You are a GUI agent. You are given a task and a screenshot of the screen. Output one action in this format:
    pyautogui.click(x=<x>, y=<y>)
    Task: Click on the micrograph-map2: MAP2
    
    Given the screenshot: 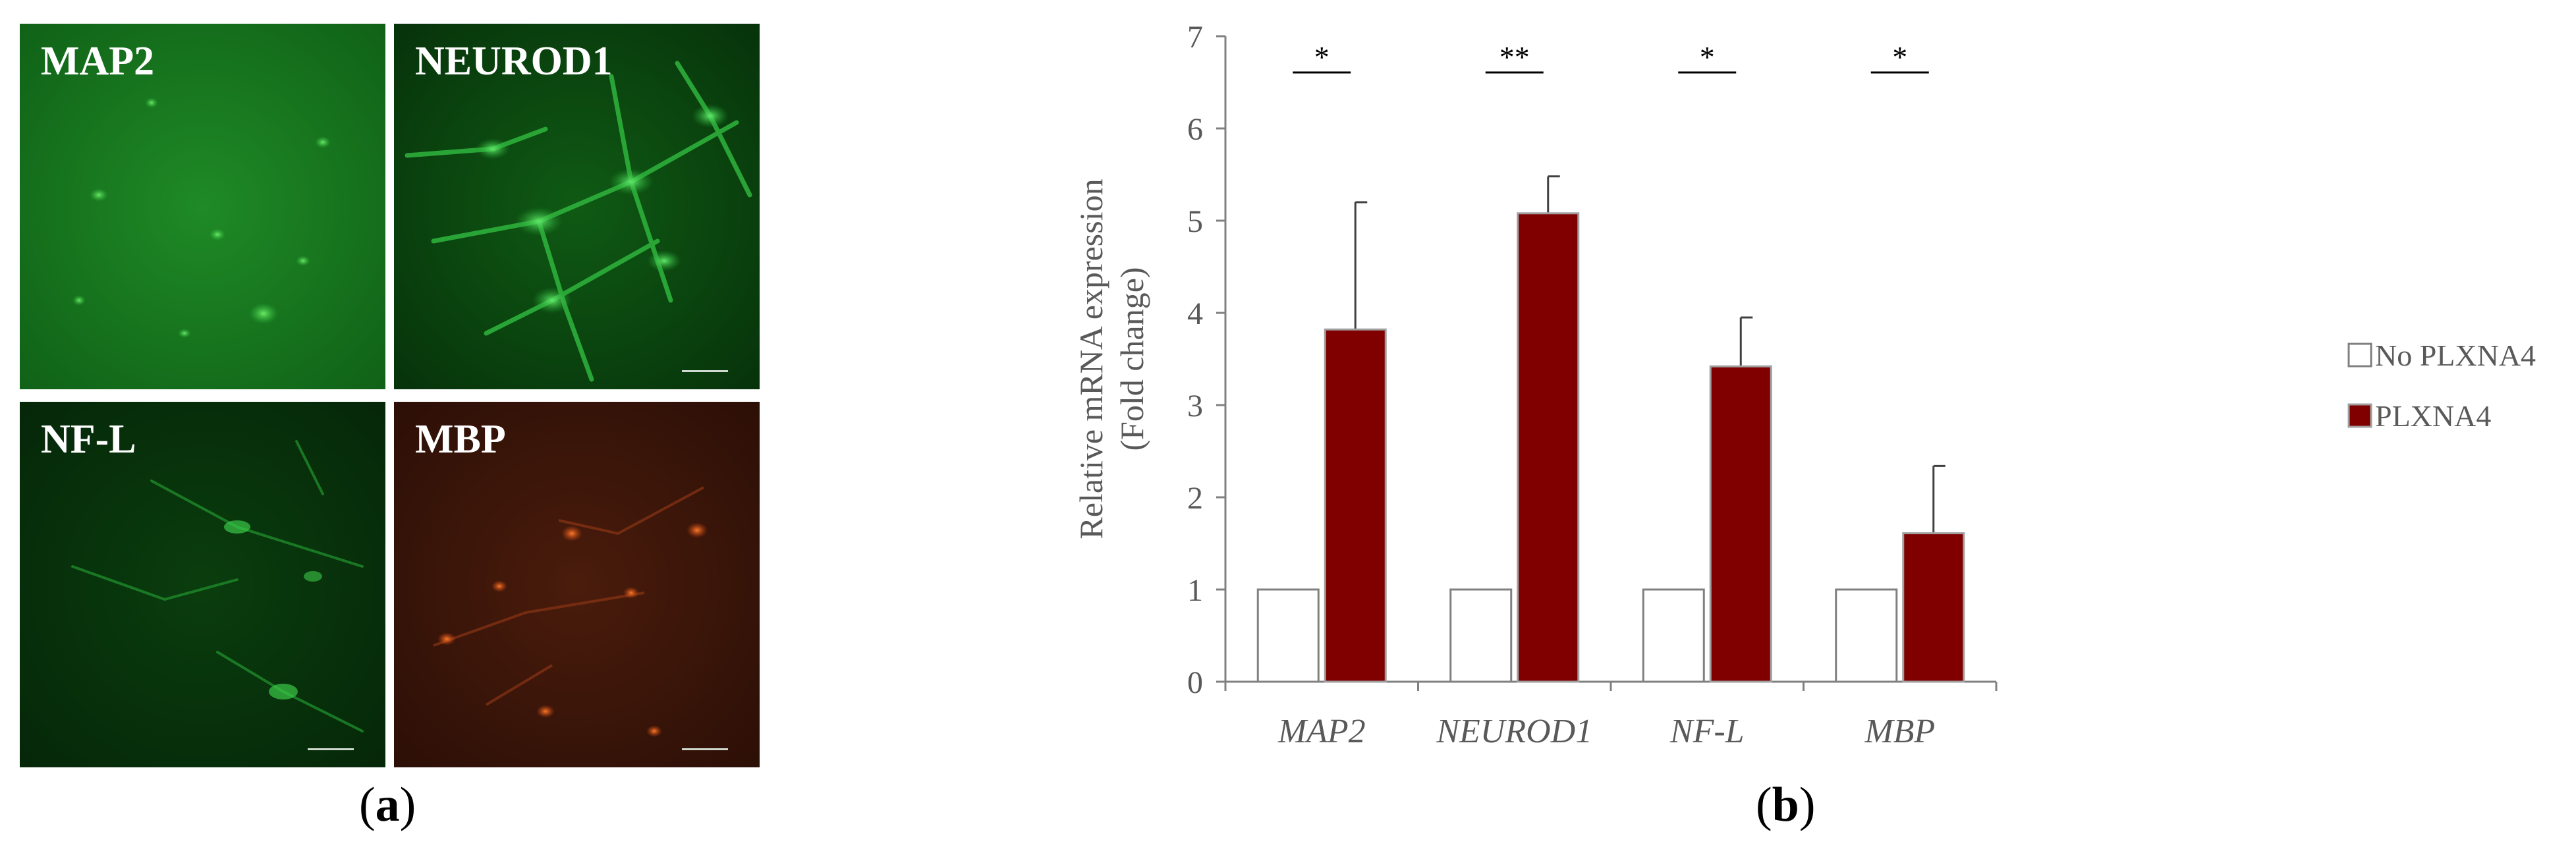 What is the action you would take?
    pyautogui.click(x=202, y=206)
    